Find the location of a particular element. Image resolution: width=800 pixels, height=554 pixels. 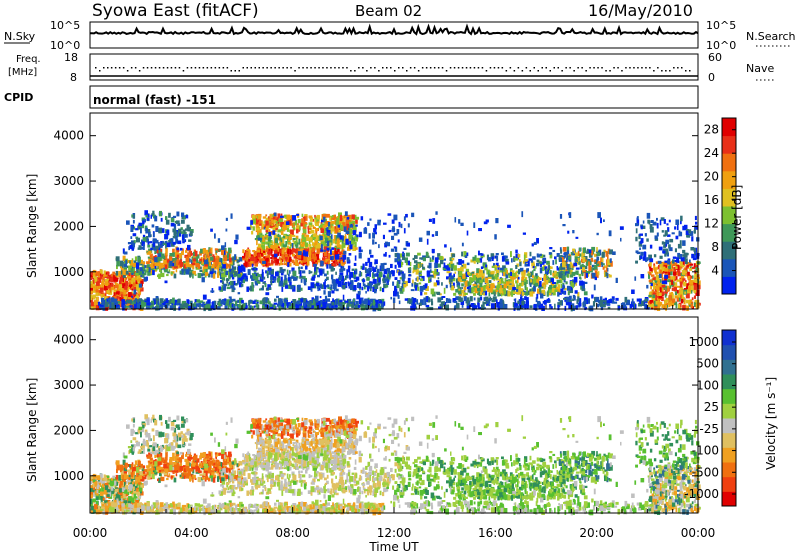

cpid-label: CPID is located at coordinates (18, 97).